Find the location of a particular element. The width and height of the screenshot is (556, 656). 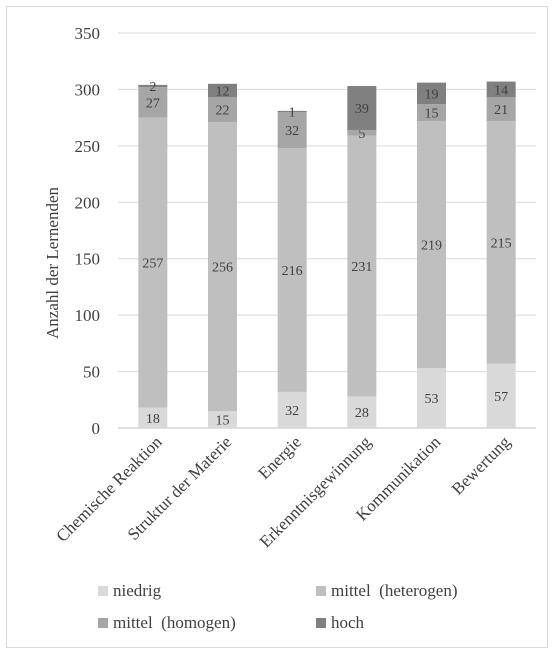

data-label: 1 is located at coordinates (292, 112).